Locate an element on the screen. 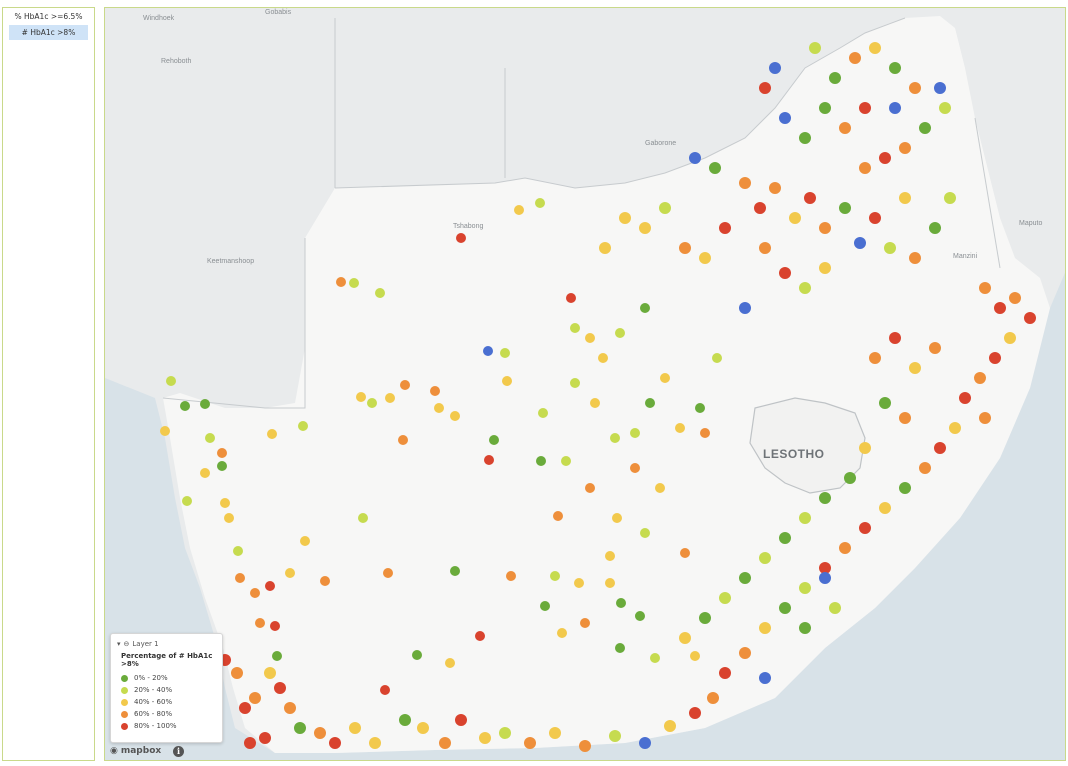 The height and width of the screenshot is (766, 1068). legend-item: 40% - 60% is located at coordinates (166, 702).